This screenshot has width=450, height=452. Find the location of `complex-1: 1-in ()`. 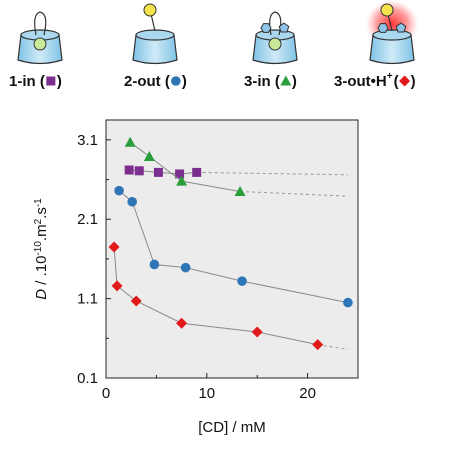

complex-1: 1-in () is located at coordinates (36, 50).